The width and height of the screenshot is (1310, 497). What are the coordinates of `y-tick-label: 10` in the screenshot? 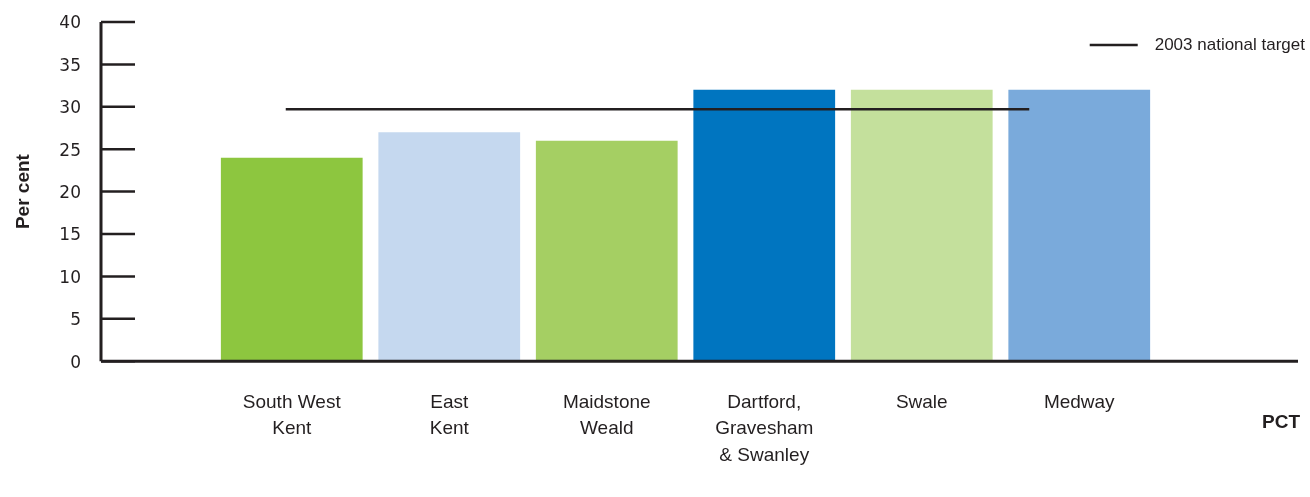 It's located at (70, 276).